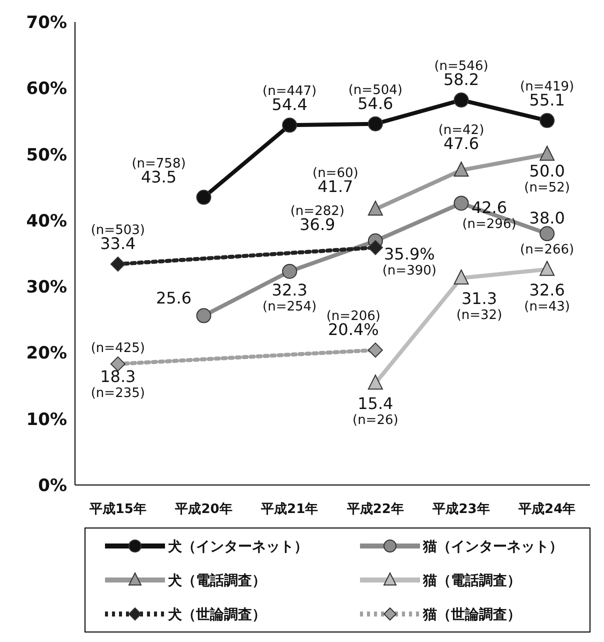 The width and height of the screenshot is (604, 642). I want to click on x-tick-label: 平成21年, so click(289, 509).